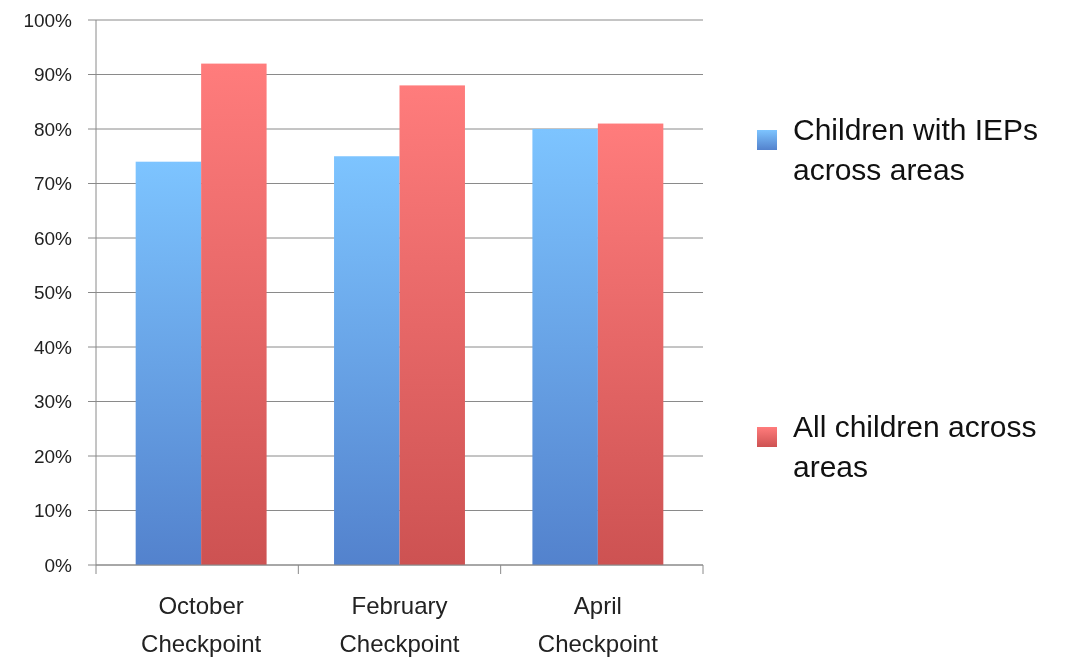 This screenshot has width=1076, height=664. I want to click on y-tick-label: 10%, so click(53, 511).